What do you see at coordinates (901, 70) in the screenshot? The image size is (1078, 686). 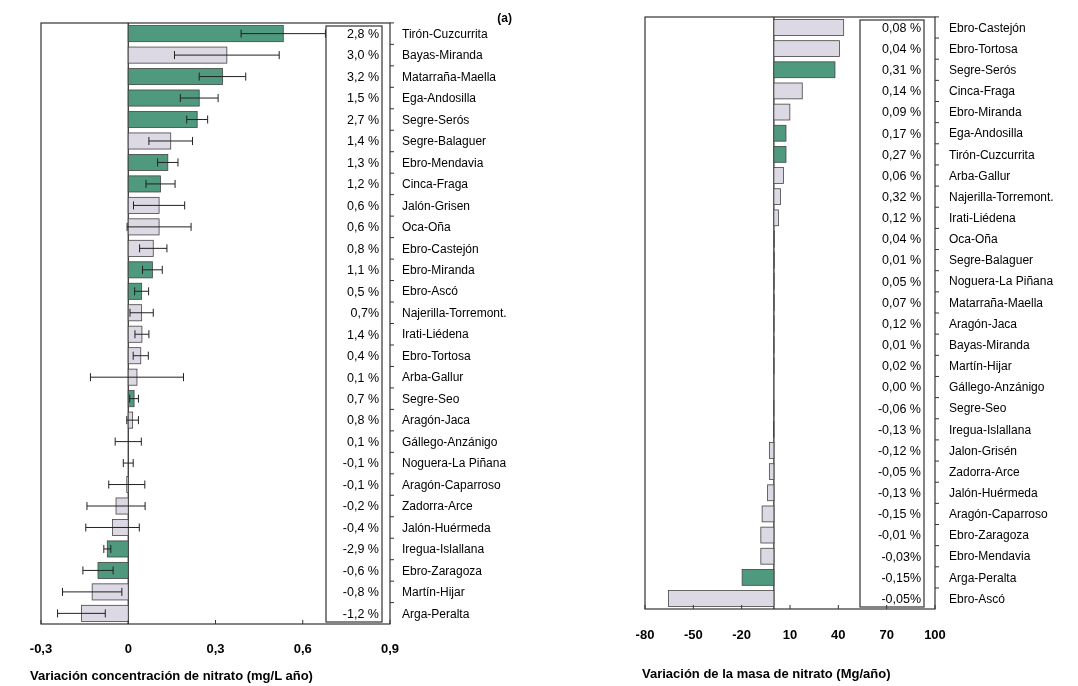 I see `annotation: 0,31 %` at bounding box center [901, 70].